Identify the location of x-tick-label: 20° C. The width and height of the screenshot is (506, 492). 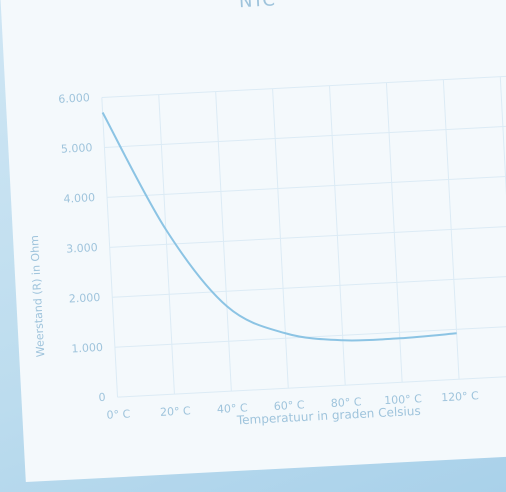
(176, 411).